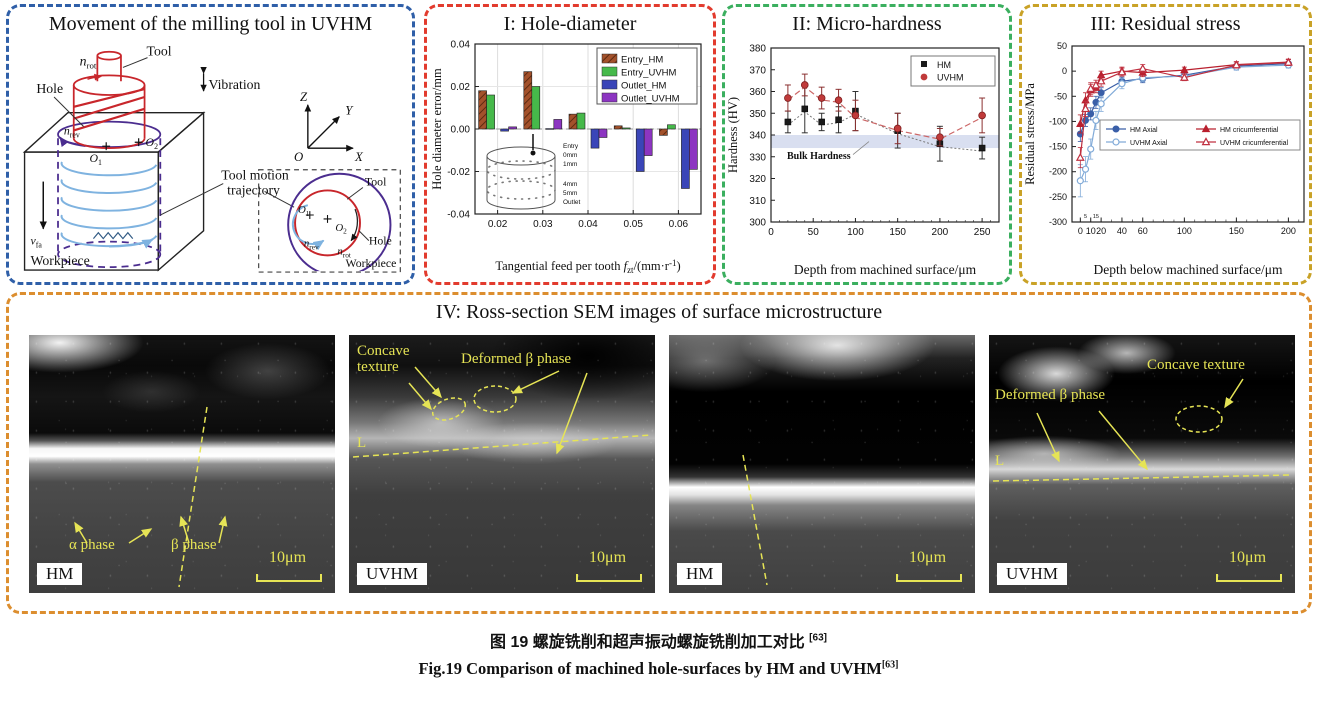 This screenshot has height=713, width=1317. Describe the element at coordinates (885, 131) in the screenshot. I see `trend-hm` at that location.